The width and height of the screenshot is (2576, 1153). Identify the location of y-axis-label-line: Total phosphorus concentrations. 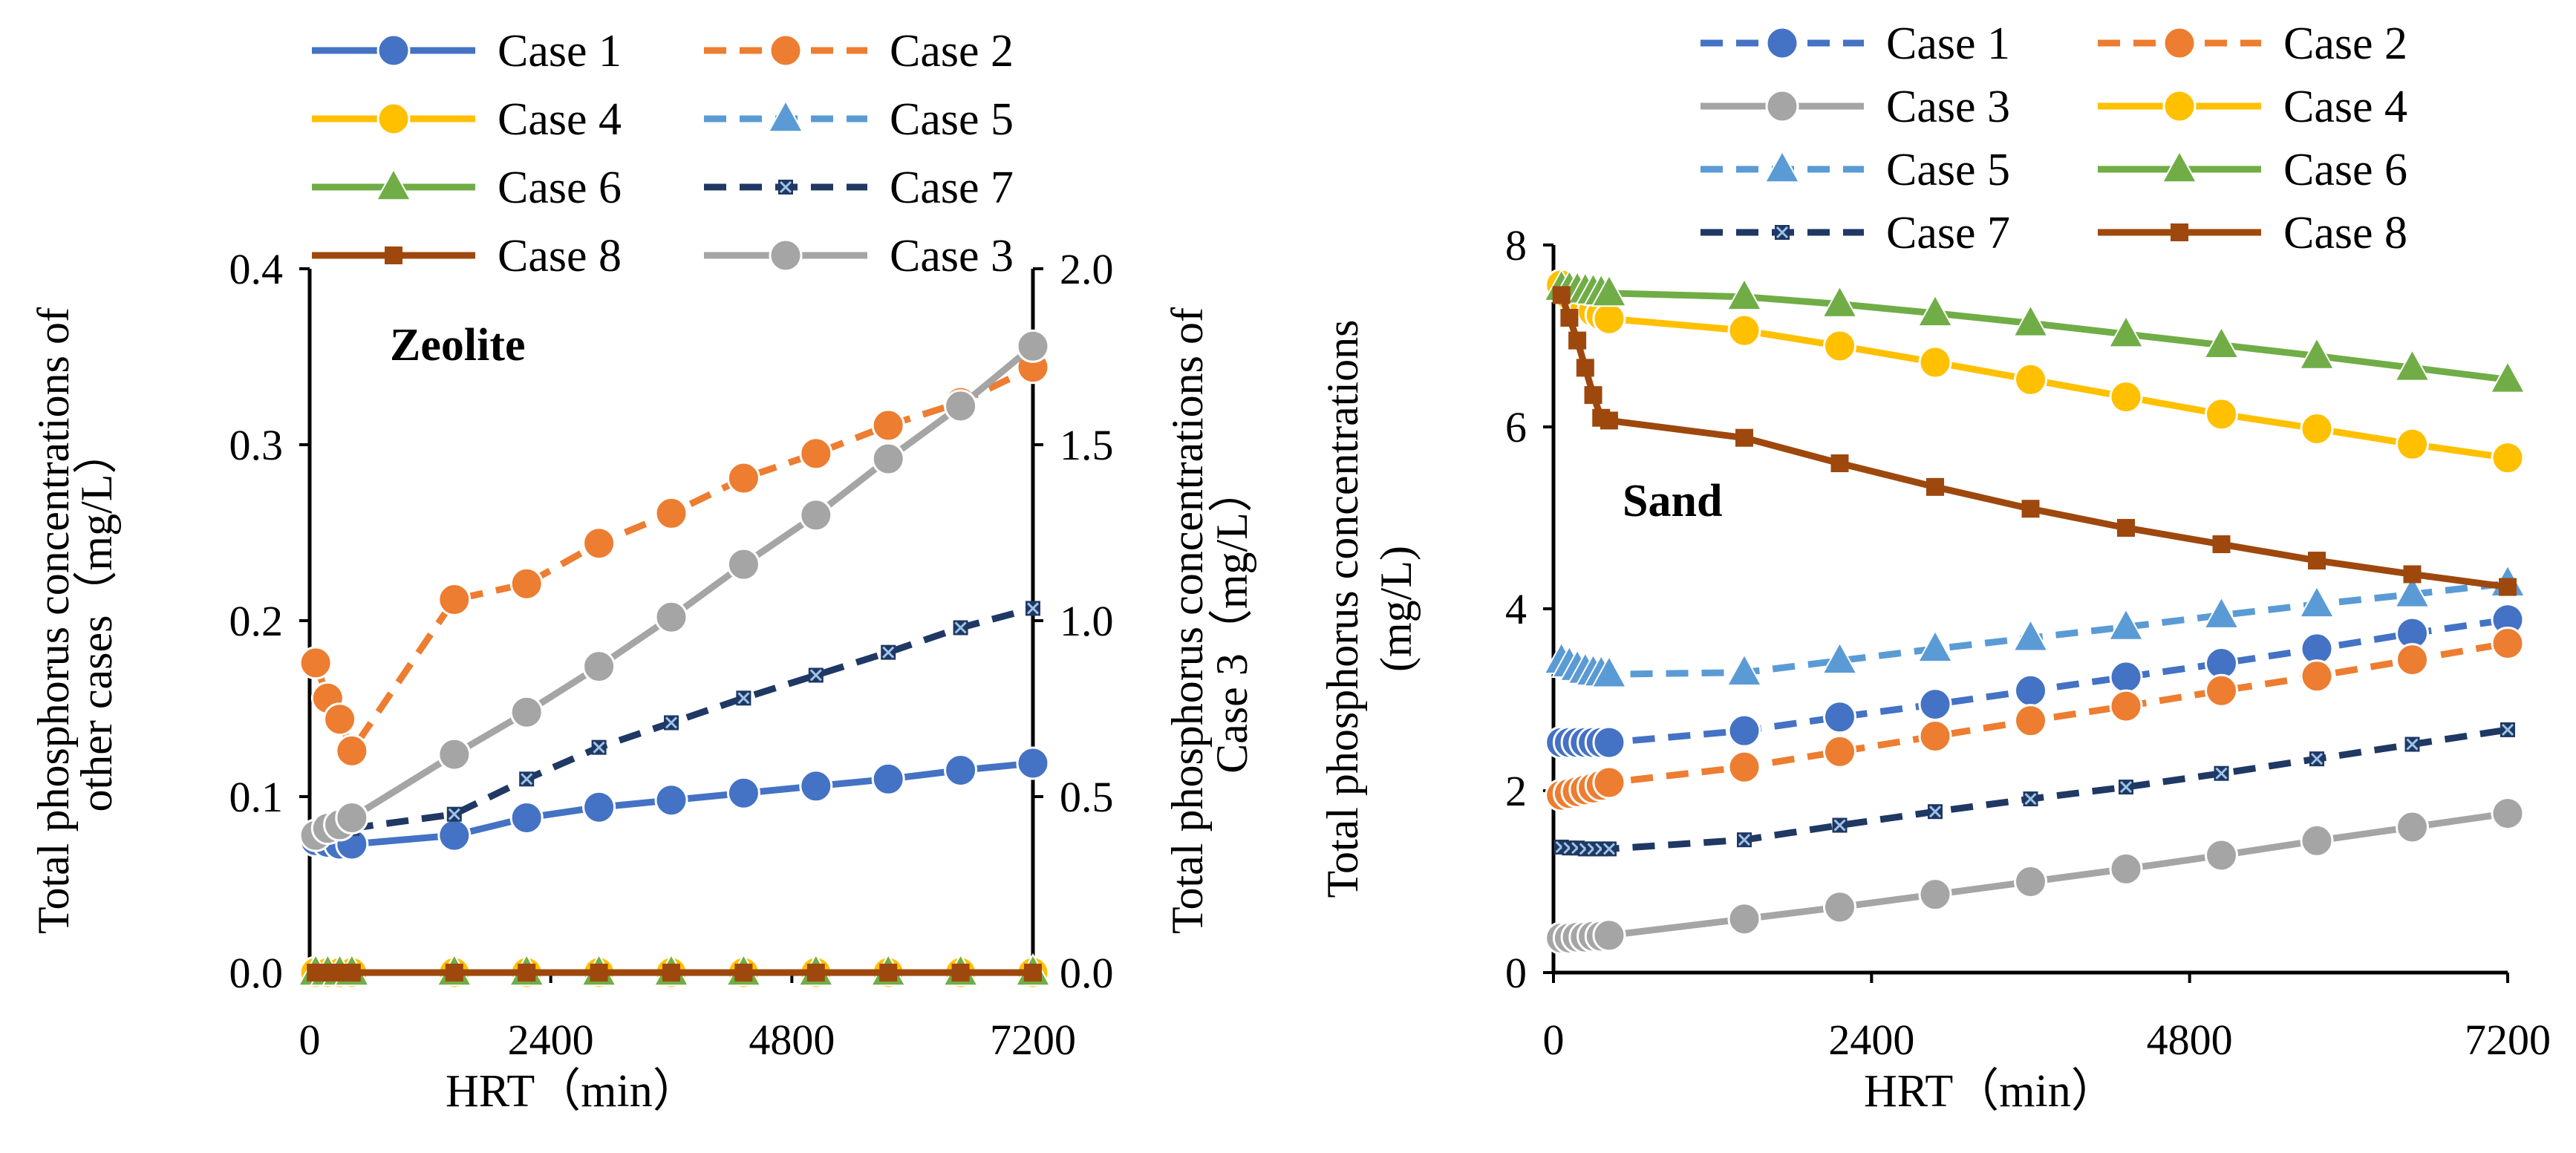
(1342, 609).